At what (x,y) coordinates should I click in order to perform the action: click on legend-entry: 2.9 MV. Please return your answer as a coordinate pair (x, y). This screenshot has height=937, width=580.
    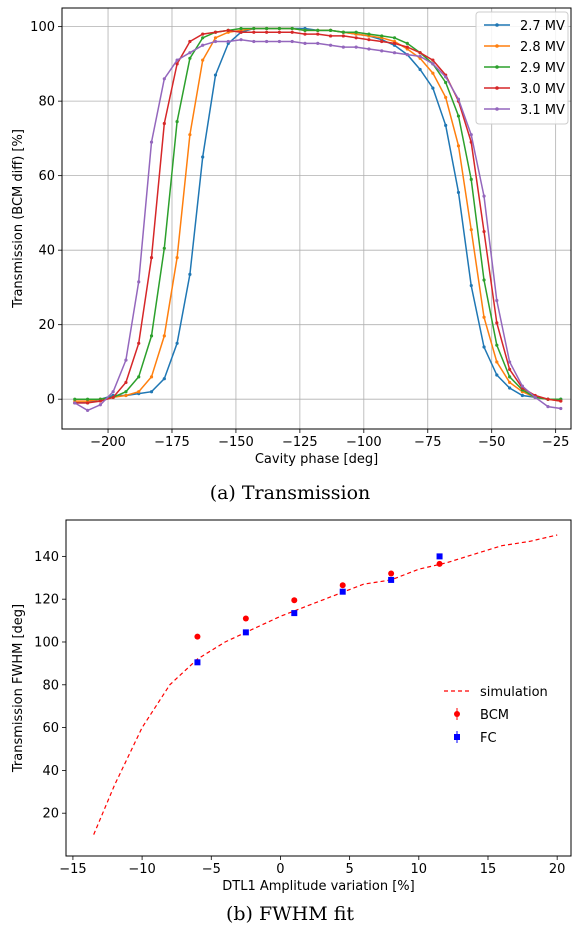
    Looking at the image, I should click on (524, 68).